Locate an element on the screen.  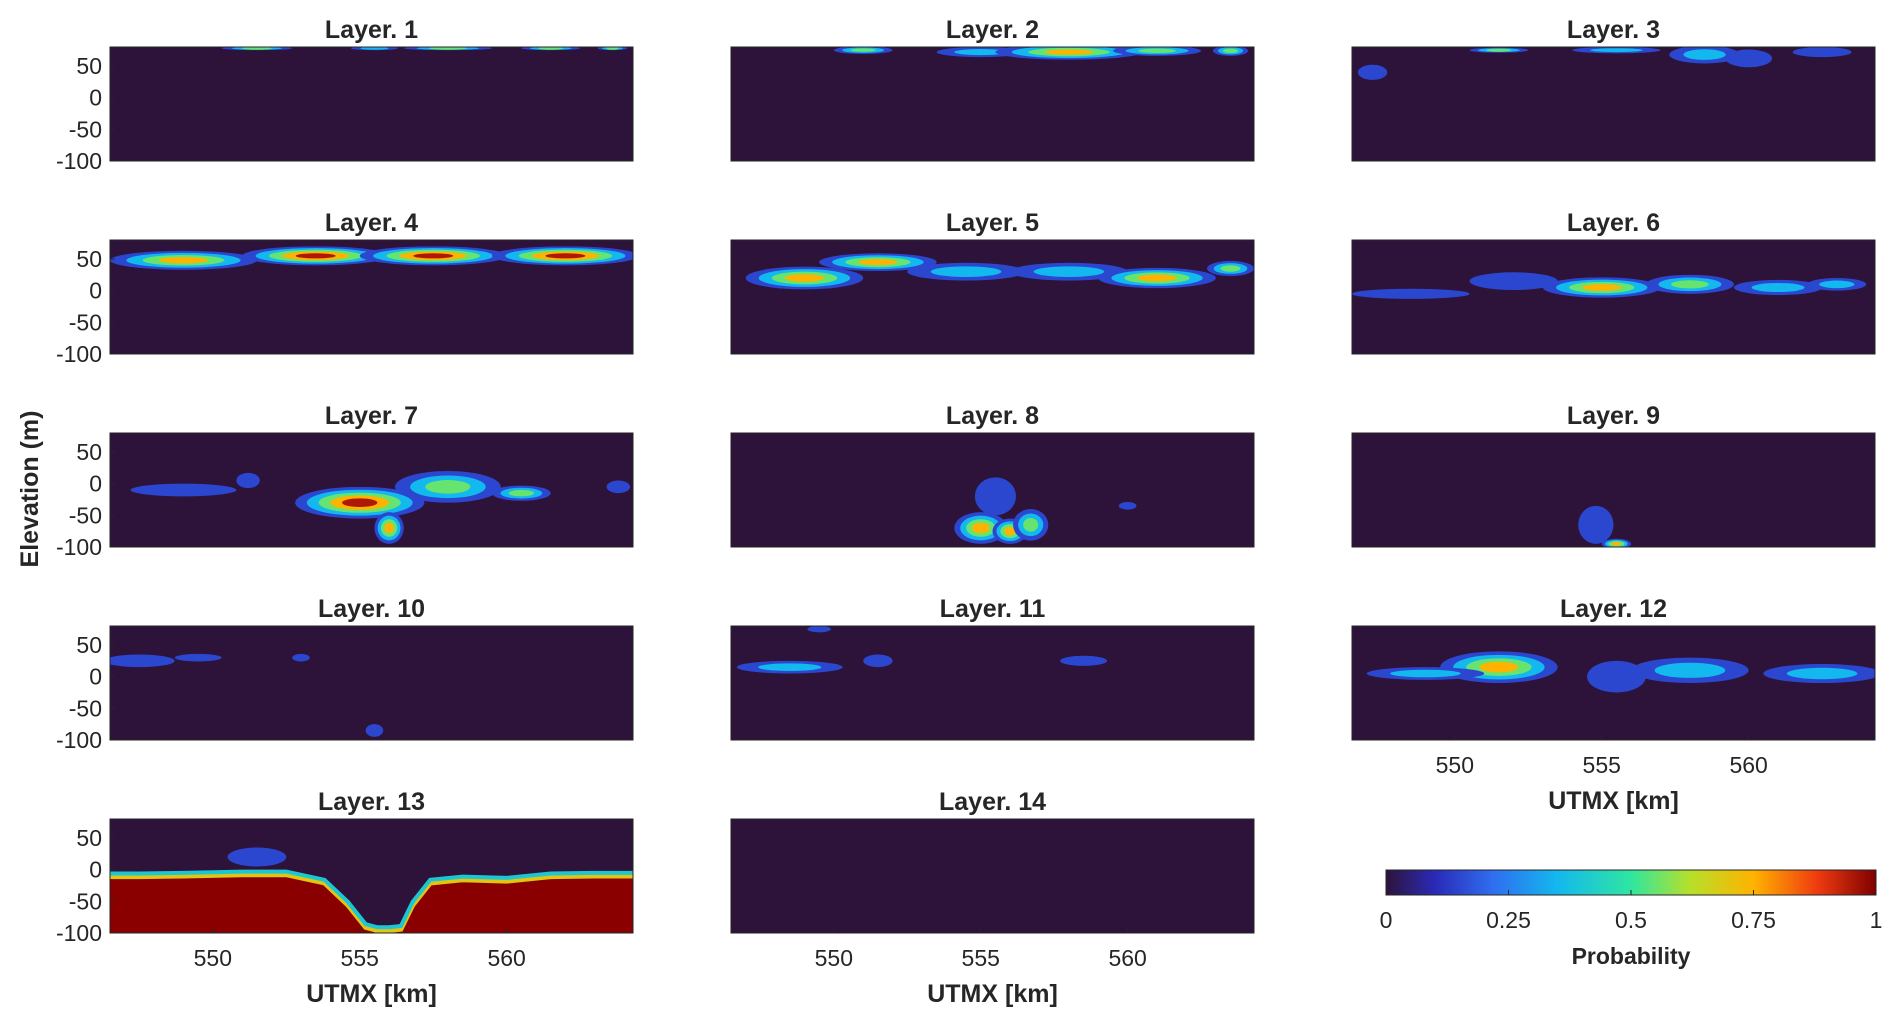
panel-layer-12: Layer. 12 550 555 560 UTMX [km] is located at coordinates (1613, 705).